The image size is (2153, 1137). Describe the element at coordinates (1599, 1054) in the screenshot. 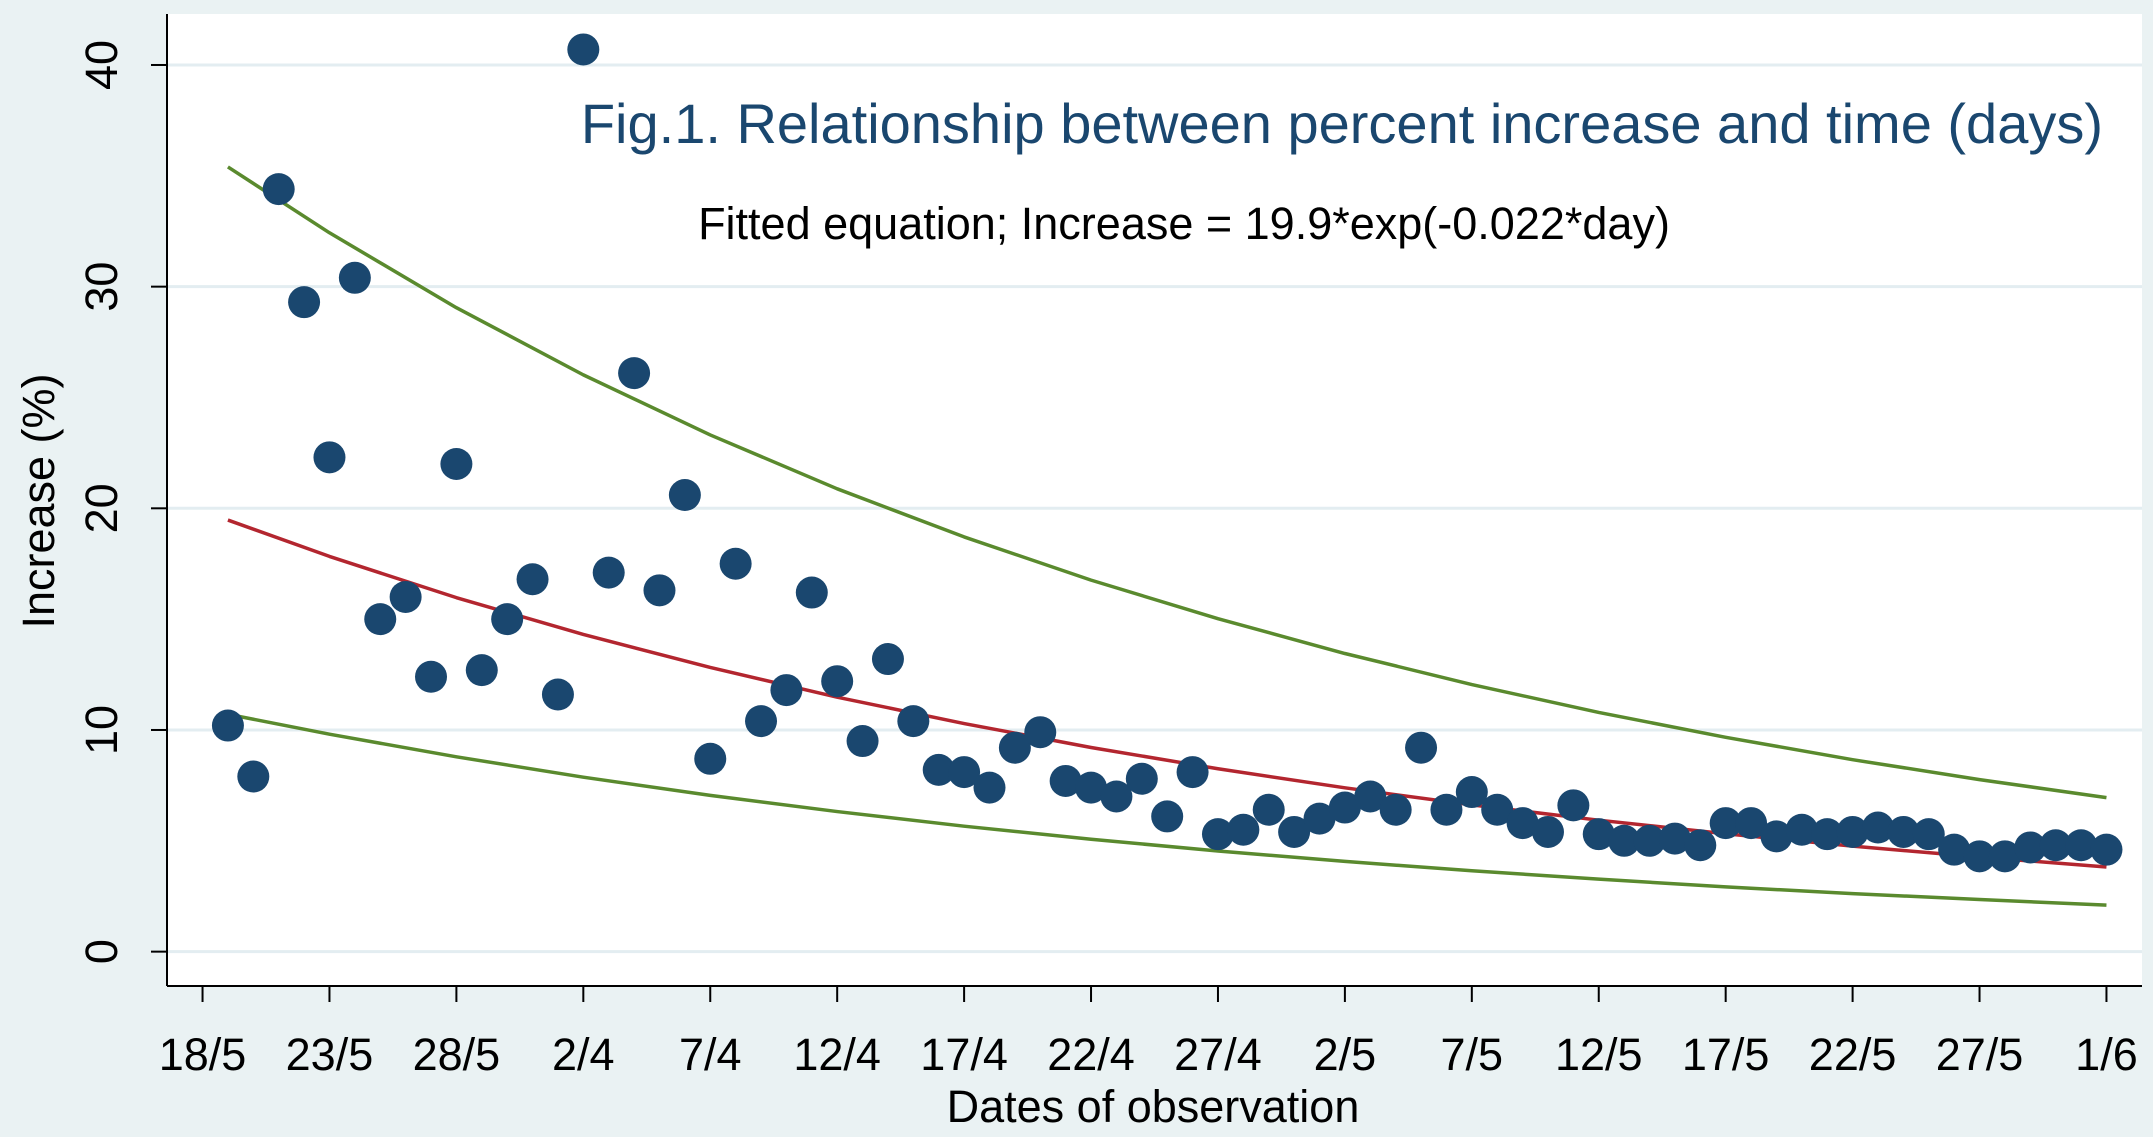

I see `x-tick-label: 12/5` at that location.